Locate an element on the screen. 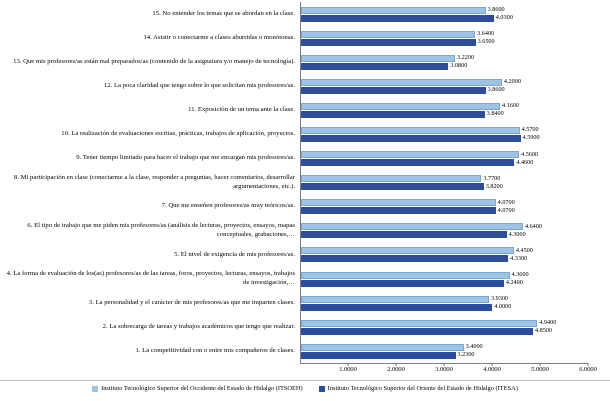 The height and width of the screenshot is (401, 610). value-label: 4.3600 is located at coordinates (520, 274).